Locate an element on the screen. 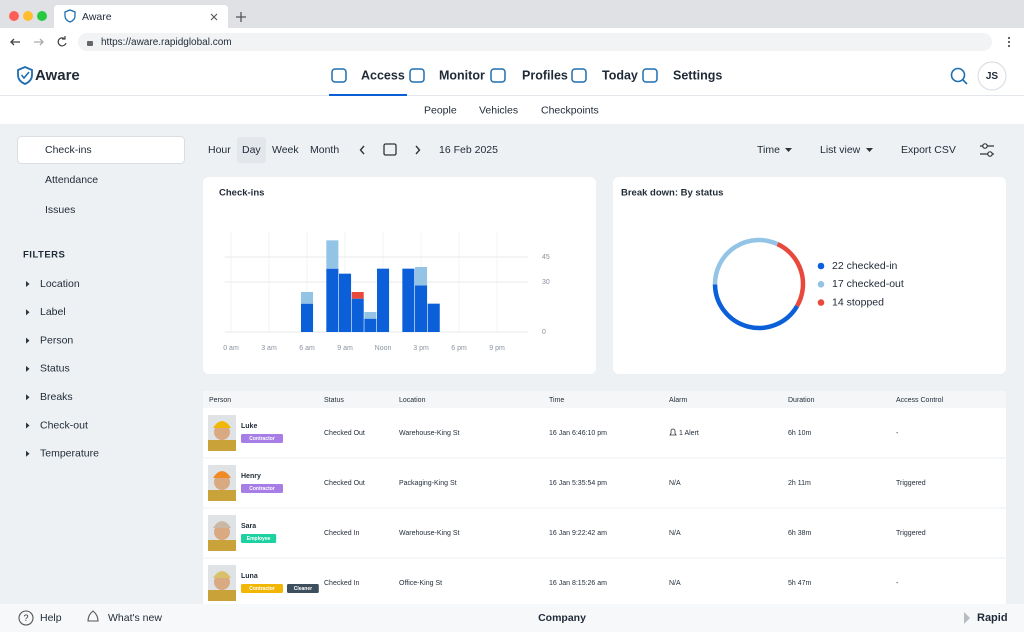 The width and height of the screenshot is (1024, 632). new-tab is located at coordinates (241, 17).